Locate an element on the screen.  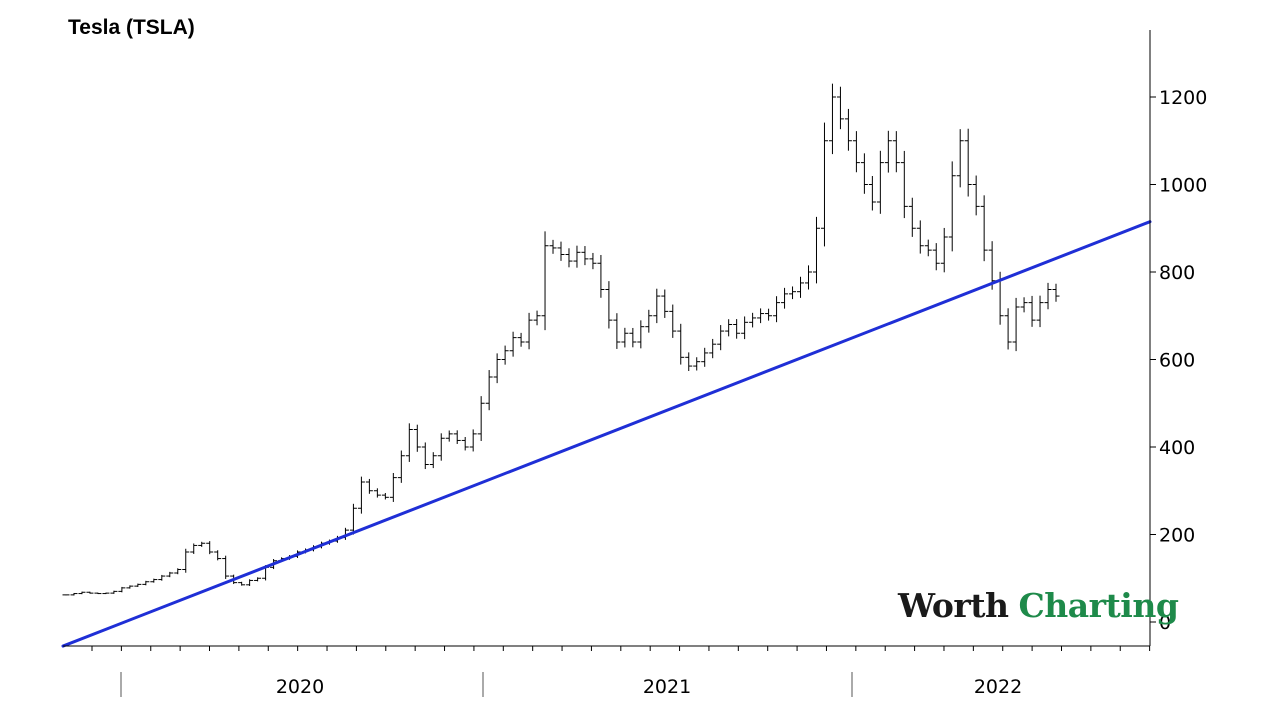
y-tick-label: 800 is located at coordinates (1177, 273).